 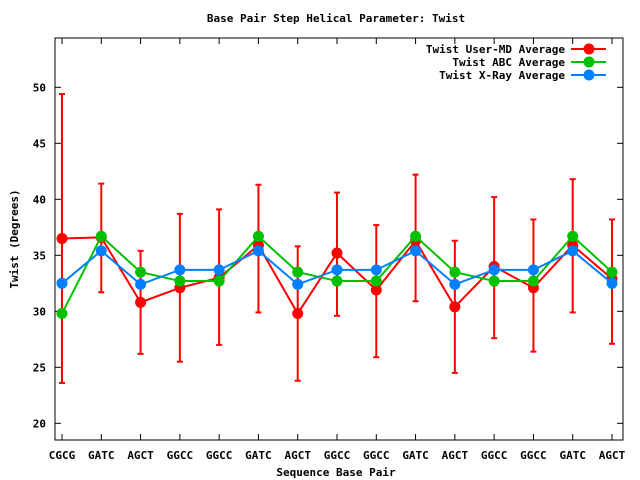 What do you see at coordinates (495, 49) in the screenshot?
I see `legend-label: Twist User-MD Average` at bounding box center [495, 49].